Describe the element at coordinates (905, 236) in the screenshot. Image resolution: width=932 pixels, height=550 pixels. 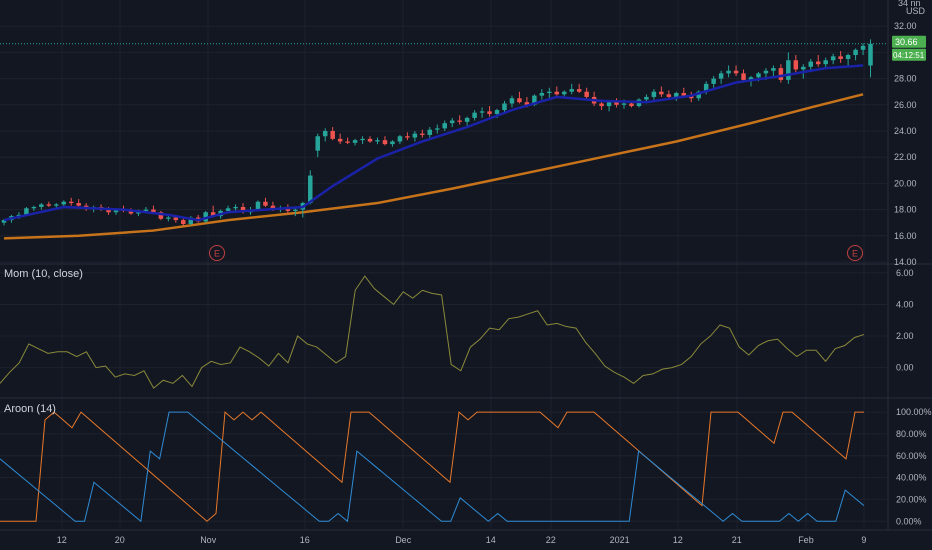
I see `price-tick-label: 16.00` at that location.